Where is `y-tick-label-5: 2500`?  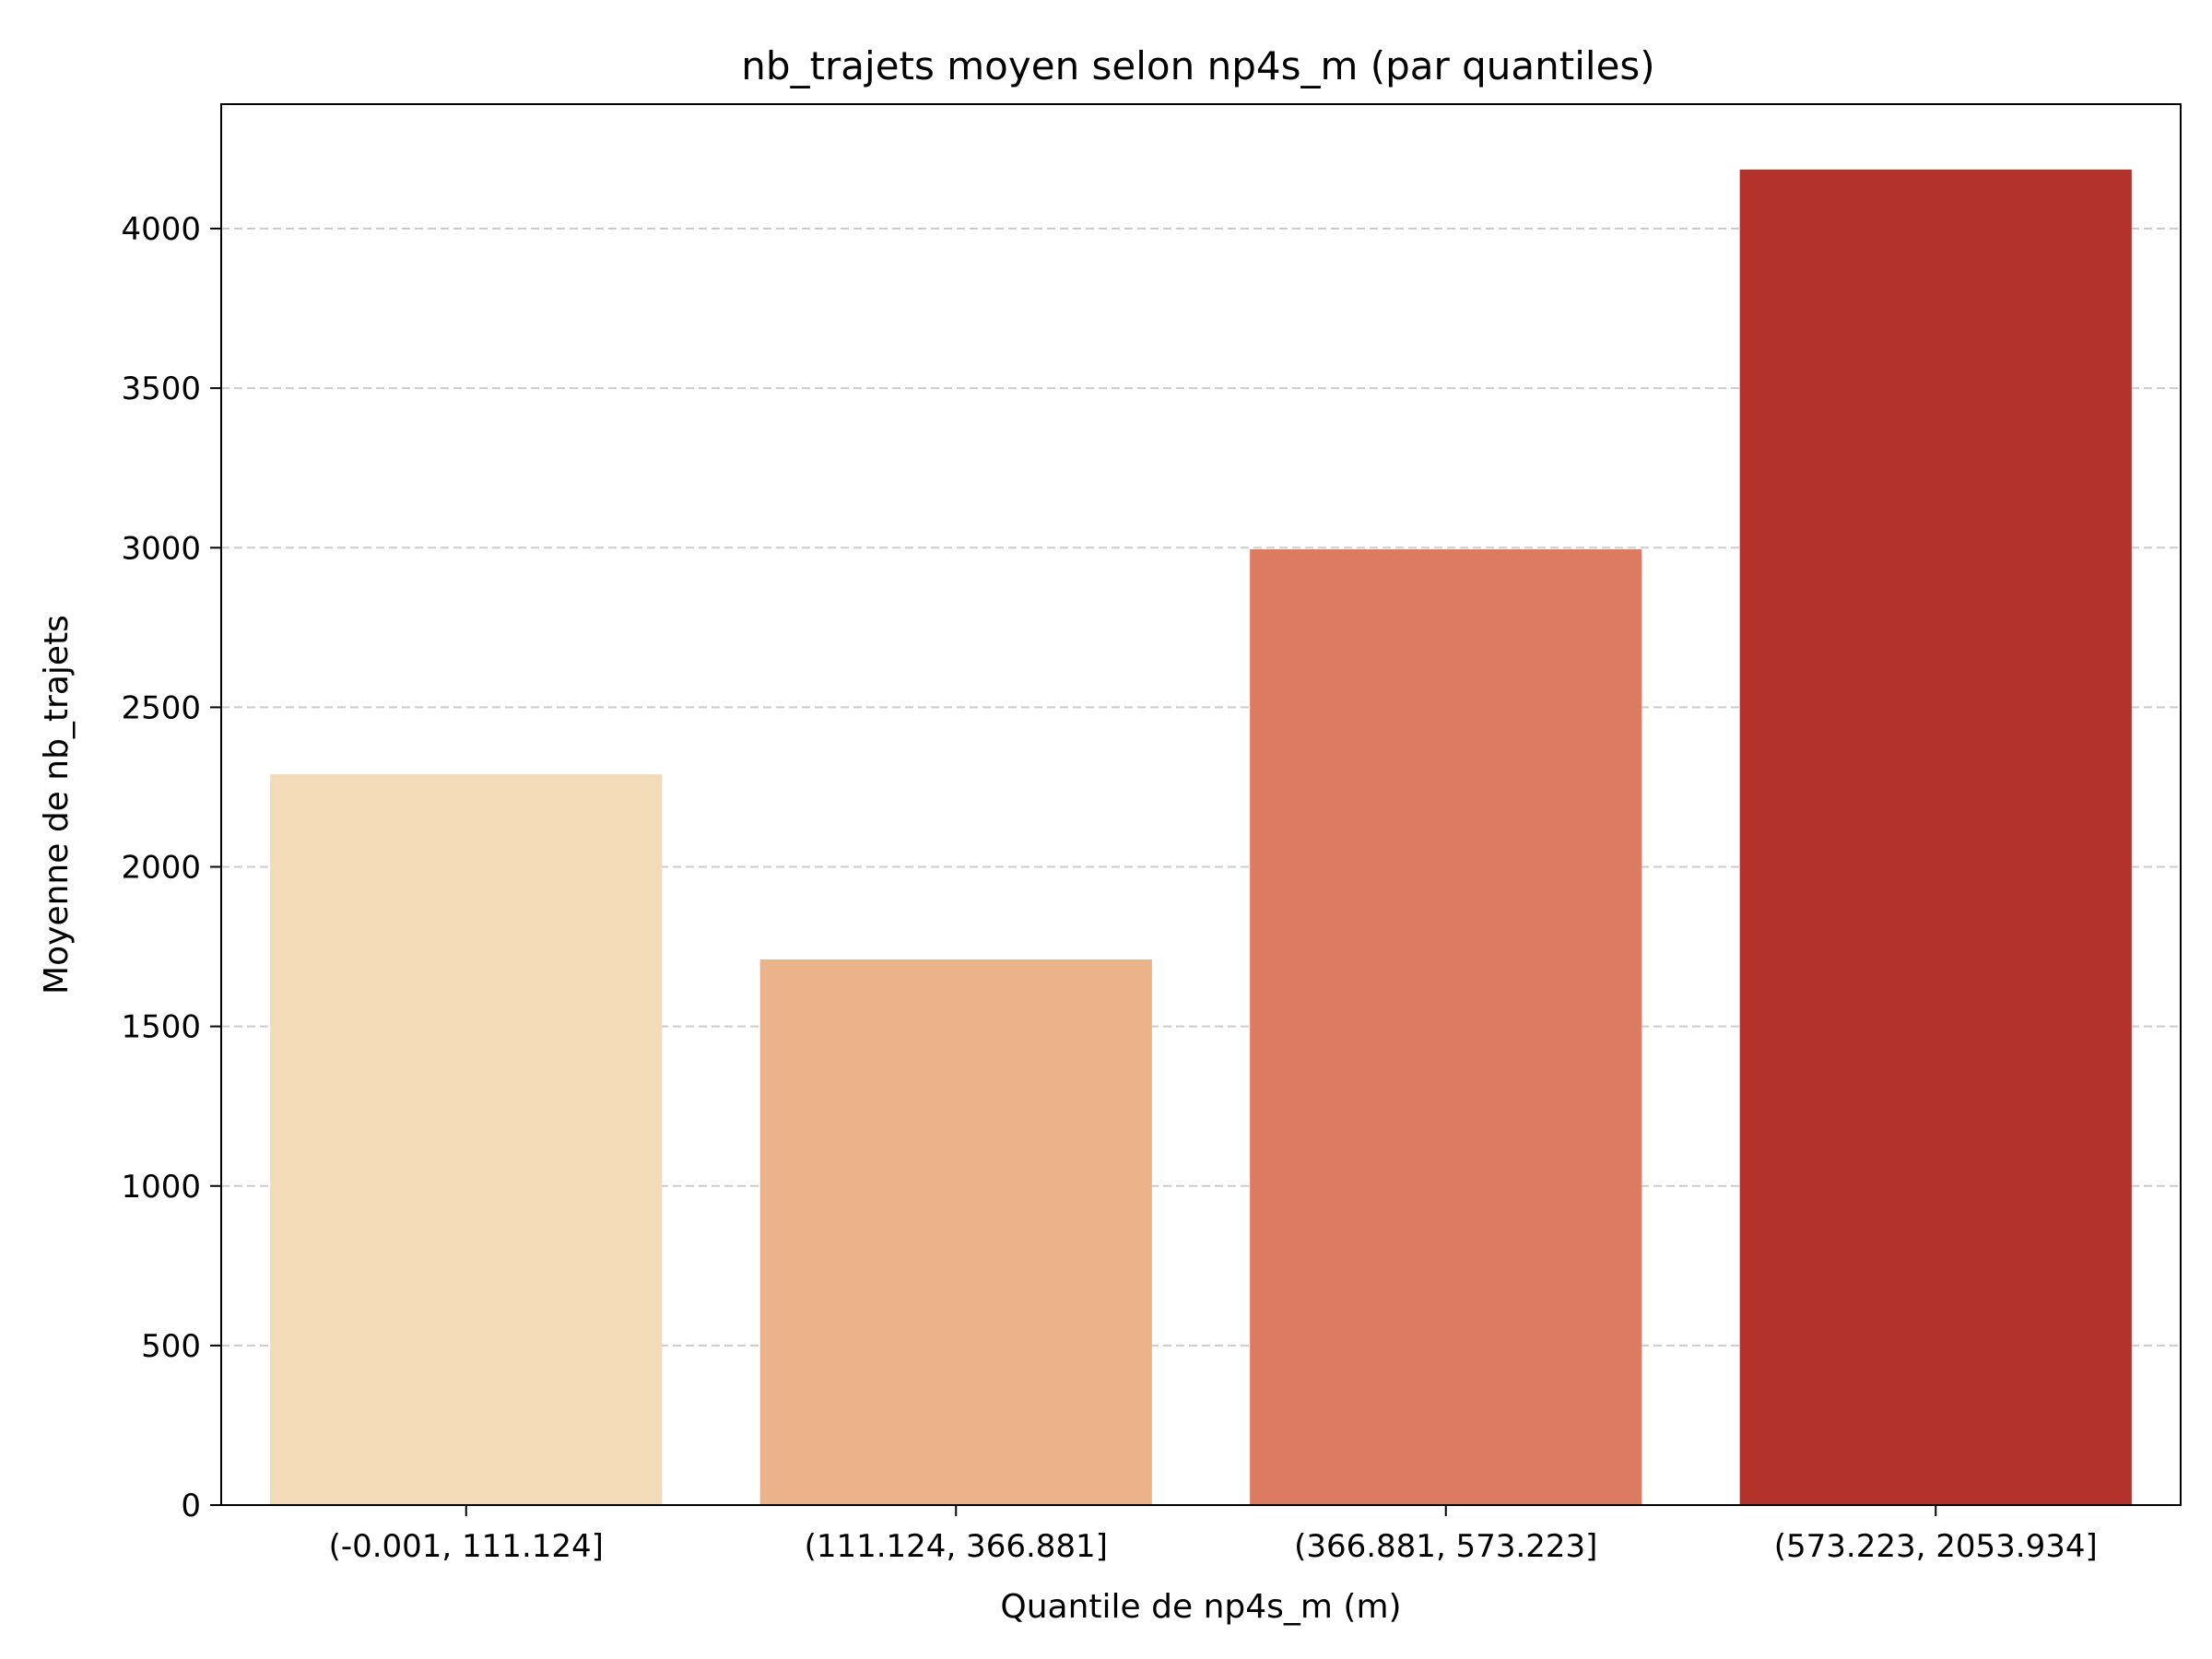
y-tick-label-5: 2500 is located at coordinates (161, 707).